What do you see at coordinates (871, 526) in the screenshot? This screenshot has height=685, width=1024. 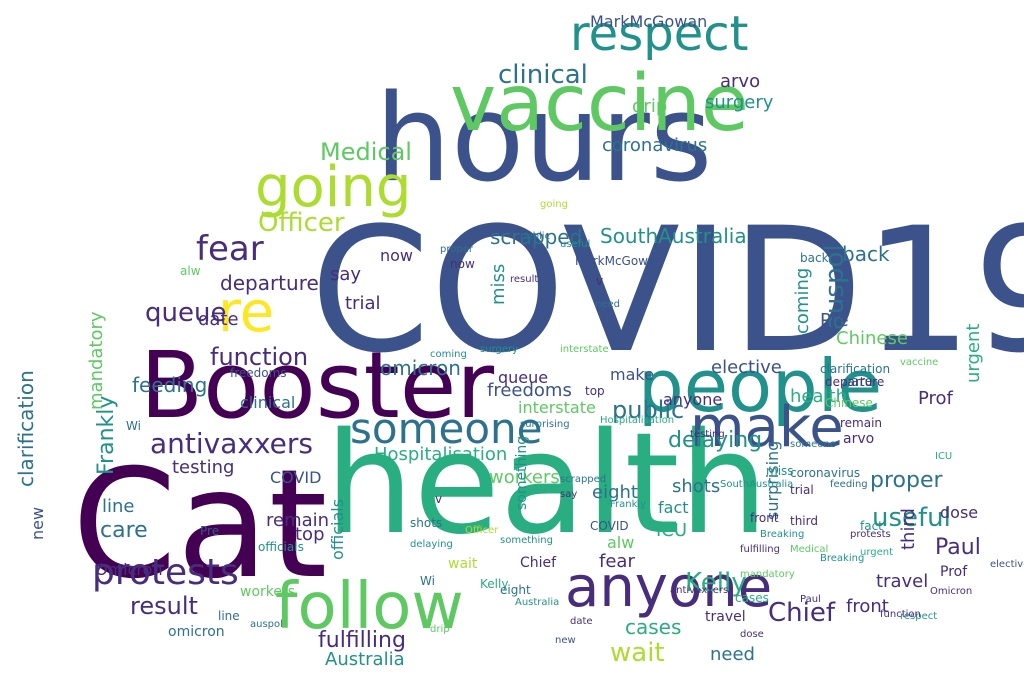 I see `cloud-word-fact: fact` at bounding box center [871, 526].